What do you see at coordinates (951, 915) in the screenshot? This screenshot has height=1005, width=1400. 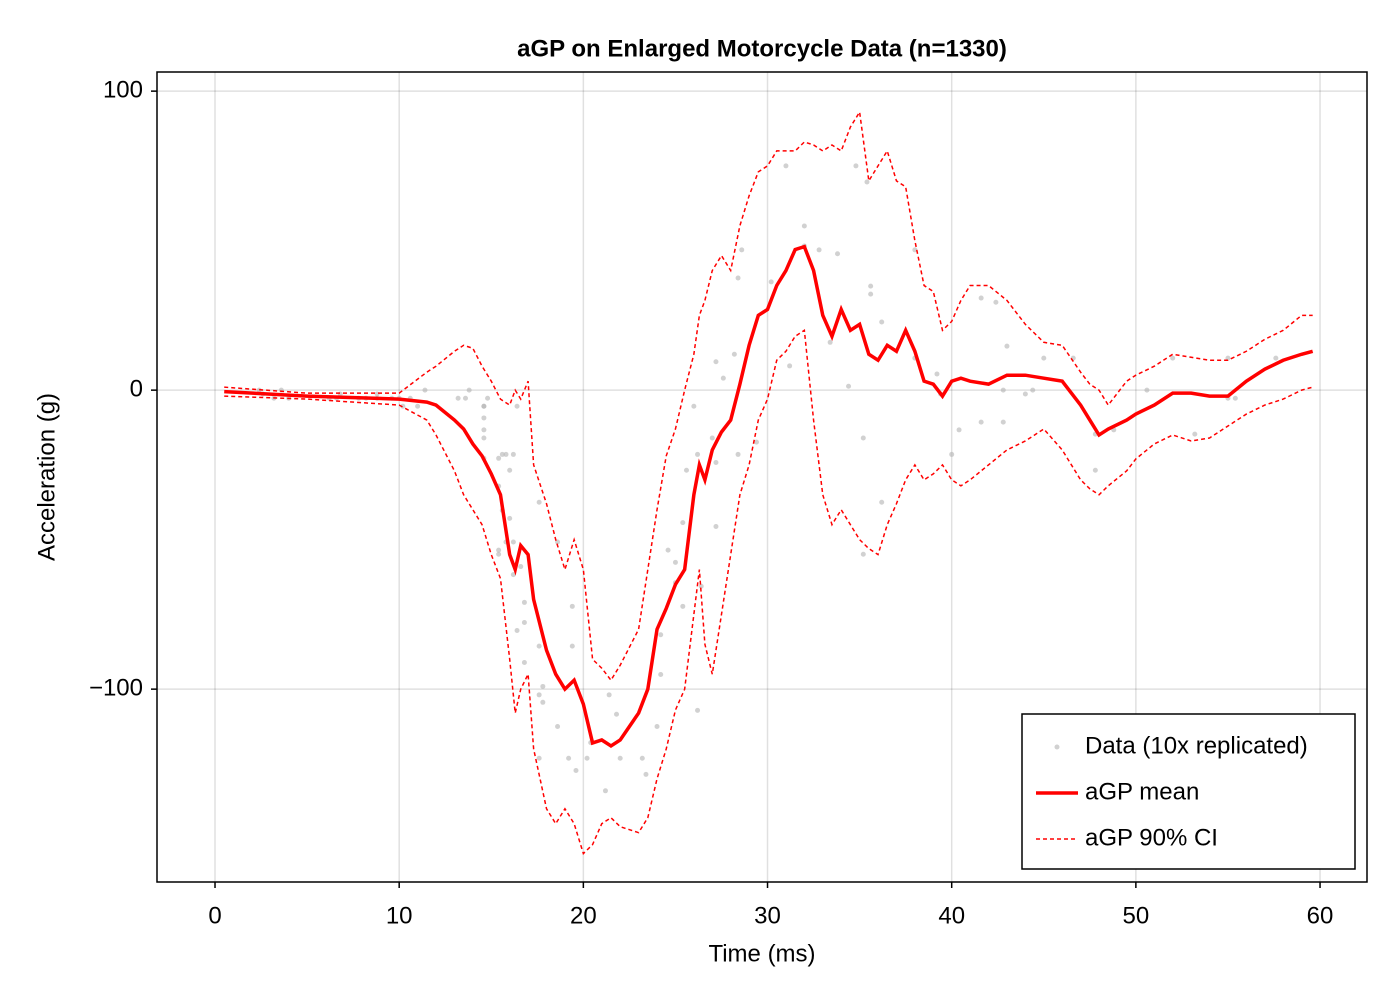 I see `x-tick-label: 40` at bounding box center [951, 915].